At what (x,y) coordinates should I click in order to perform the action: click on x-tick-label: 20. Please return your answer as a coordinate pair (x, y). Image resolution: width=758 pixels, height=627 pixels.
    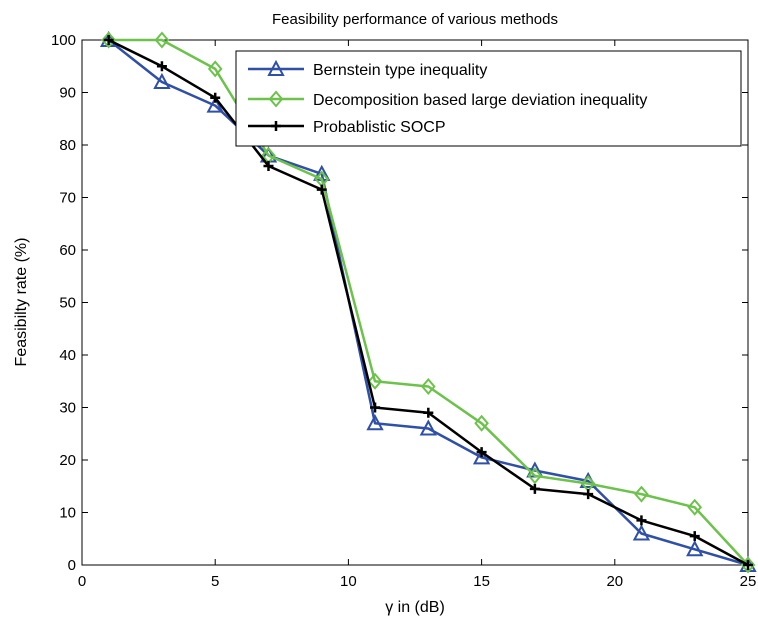
    Looking at the image, I should click on (614, 581).